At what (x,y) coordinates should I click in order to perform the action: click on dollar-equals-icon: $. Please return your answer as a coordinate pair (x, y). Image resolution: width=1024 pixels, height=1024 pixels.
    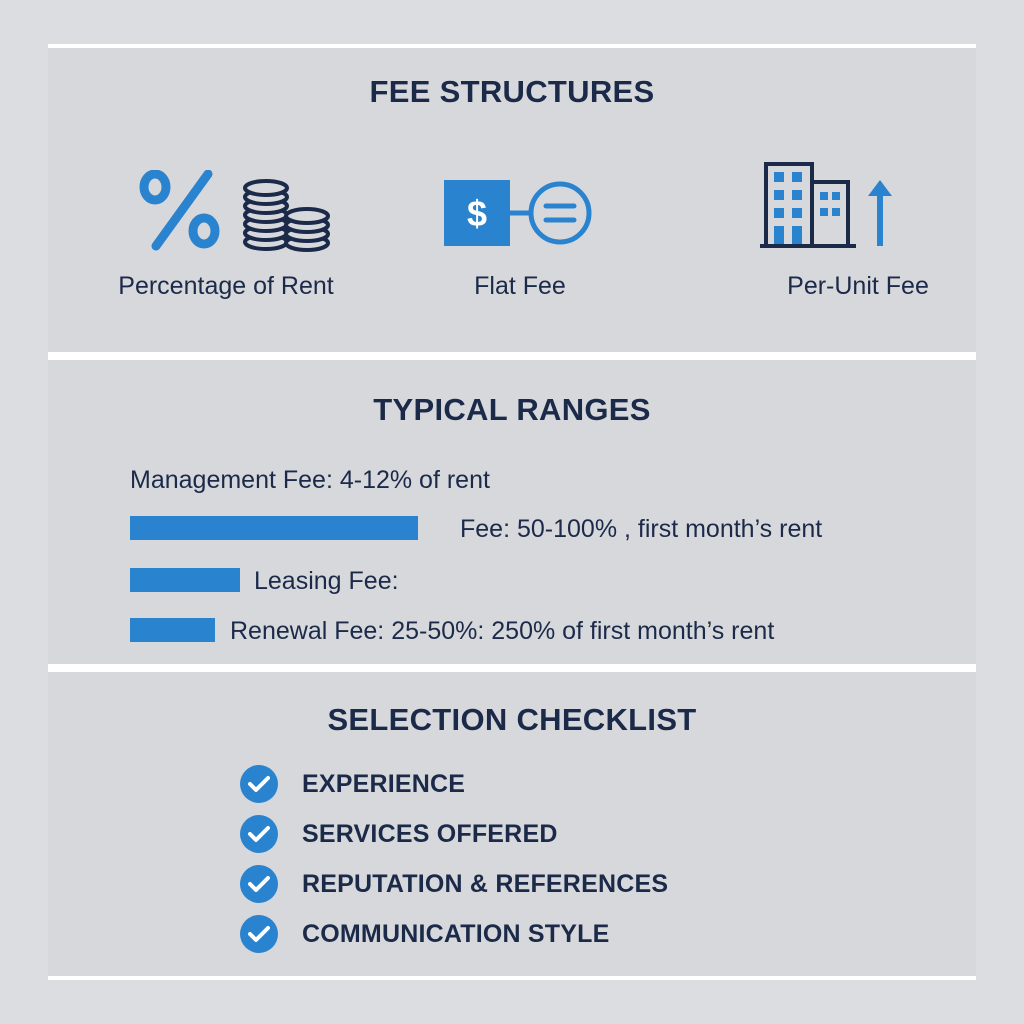
    Looking at the image, I should click on (518, 213).